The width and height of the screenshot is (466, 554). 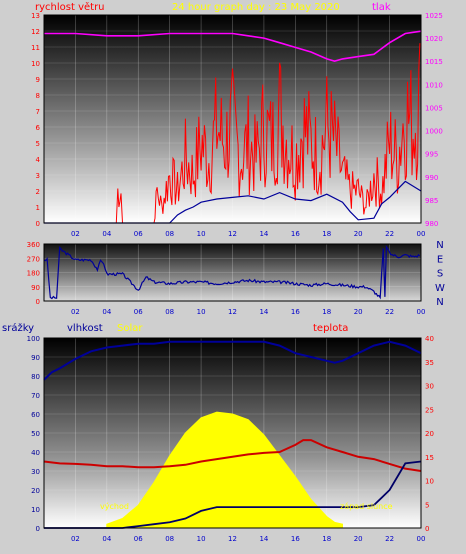 What do you see at coordinates (429, 363) in the screenshot?
I see `temperature-tick-label: 35` at bounding box center [429, 363].